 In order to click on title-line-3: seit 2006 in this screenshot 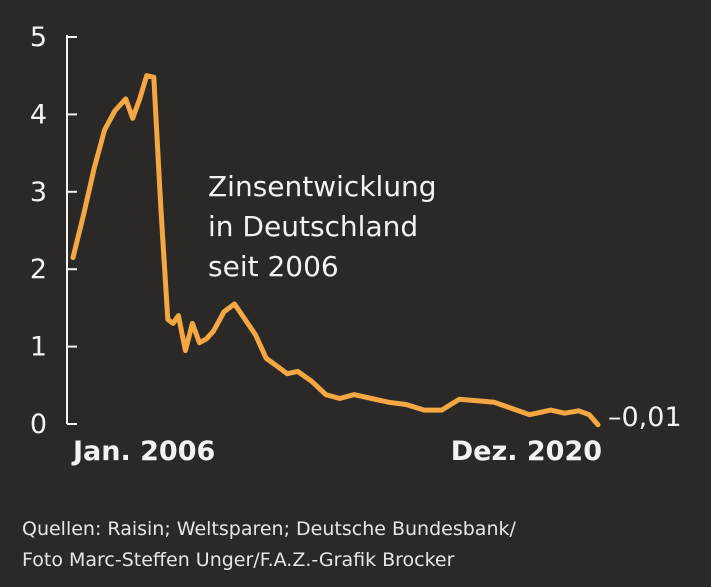, I will do `click(273, 266)`.